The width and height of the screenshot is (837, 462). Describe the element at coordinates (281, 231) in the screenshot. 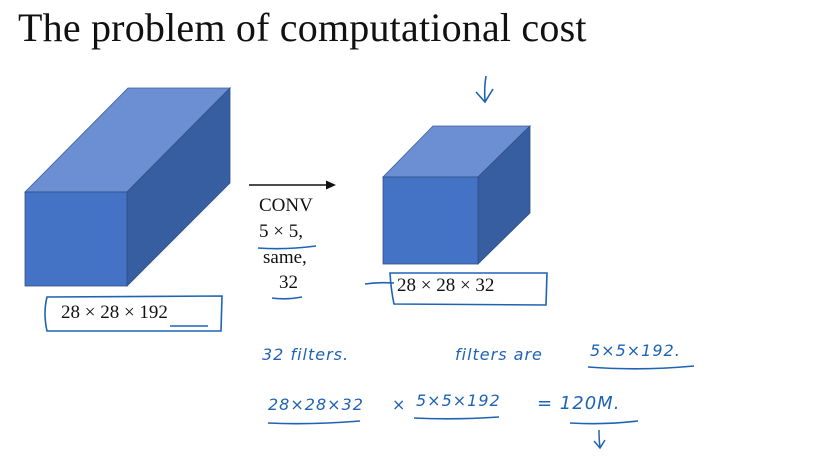

I see `conv-filter-size: 5 × 5,` at that location.